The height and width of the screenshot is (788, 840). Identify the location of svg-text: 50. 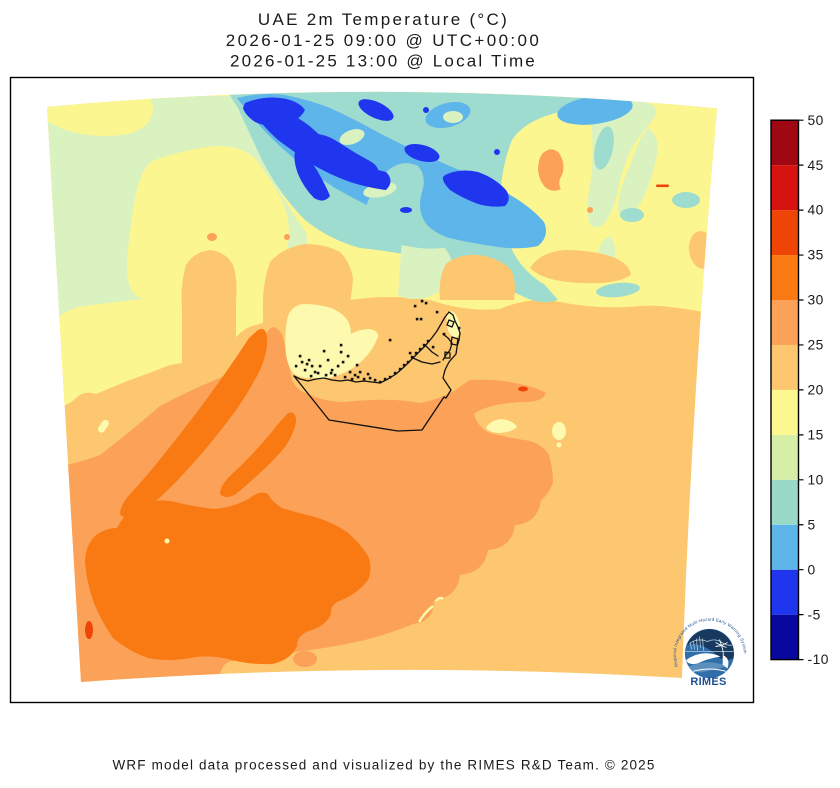
(816, 120).